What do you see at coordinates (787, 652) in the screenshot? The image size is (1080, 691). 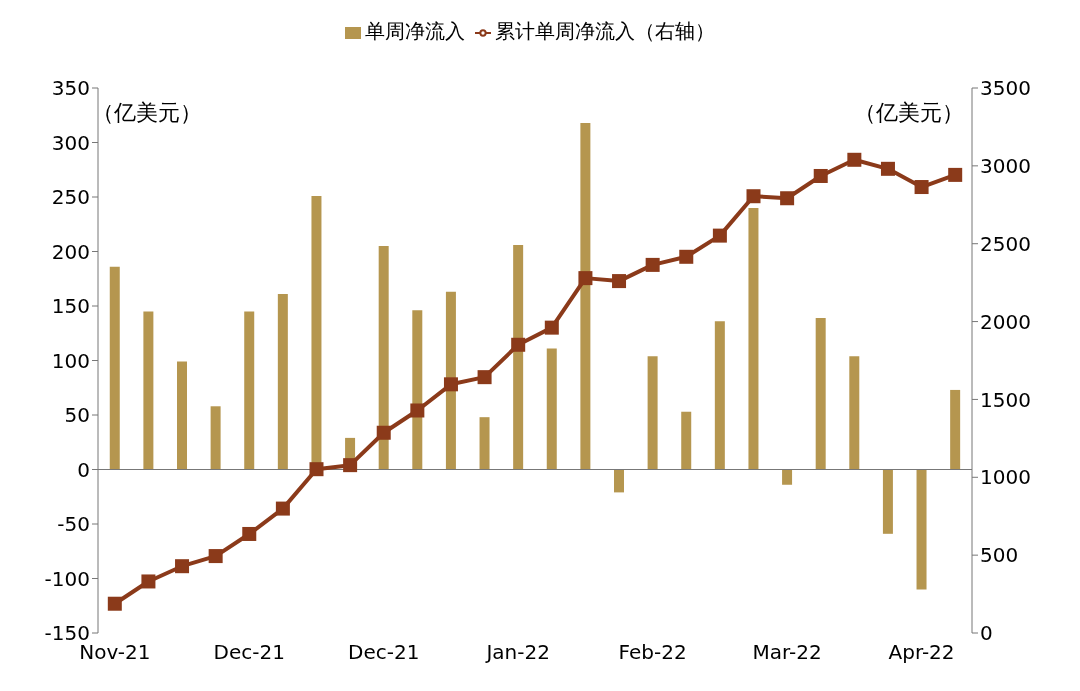 I see `x-tick-label: Mar-22` at bounding box center [787, 652].